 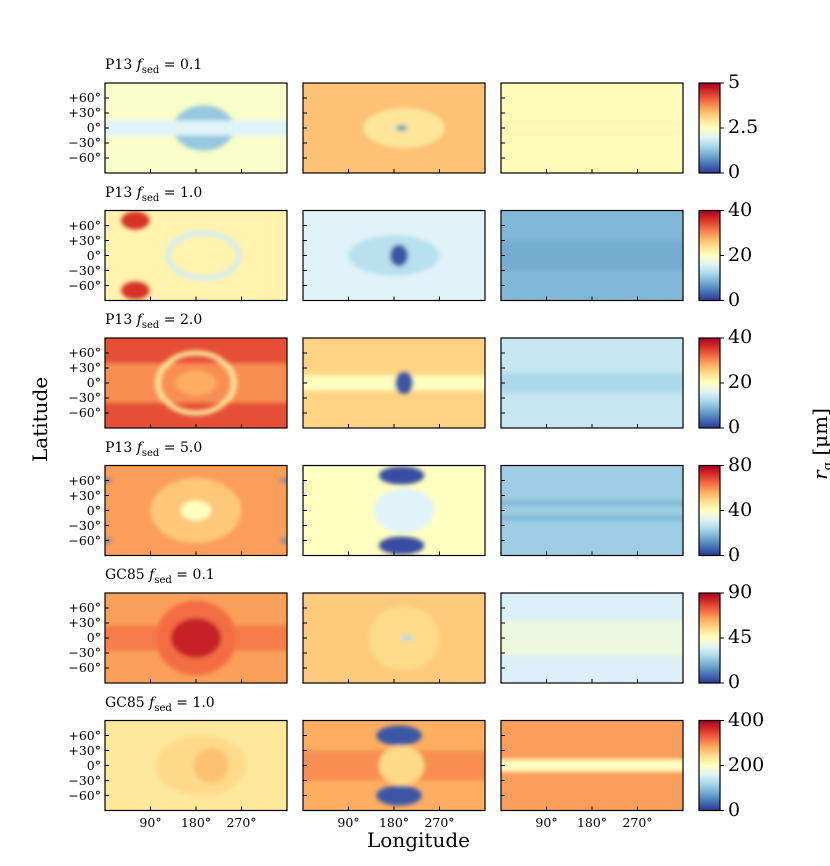 I want to click on fsed-value: = 2.0, so click(x=181, y=320).